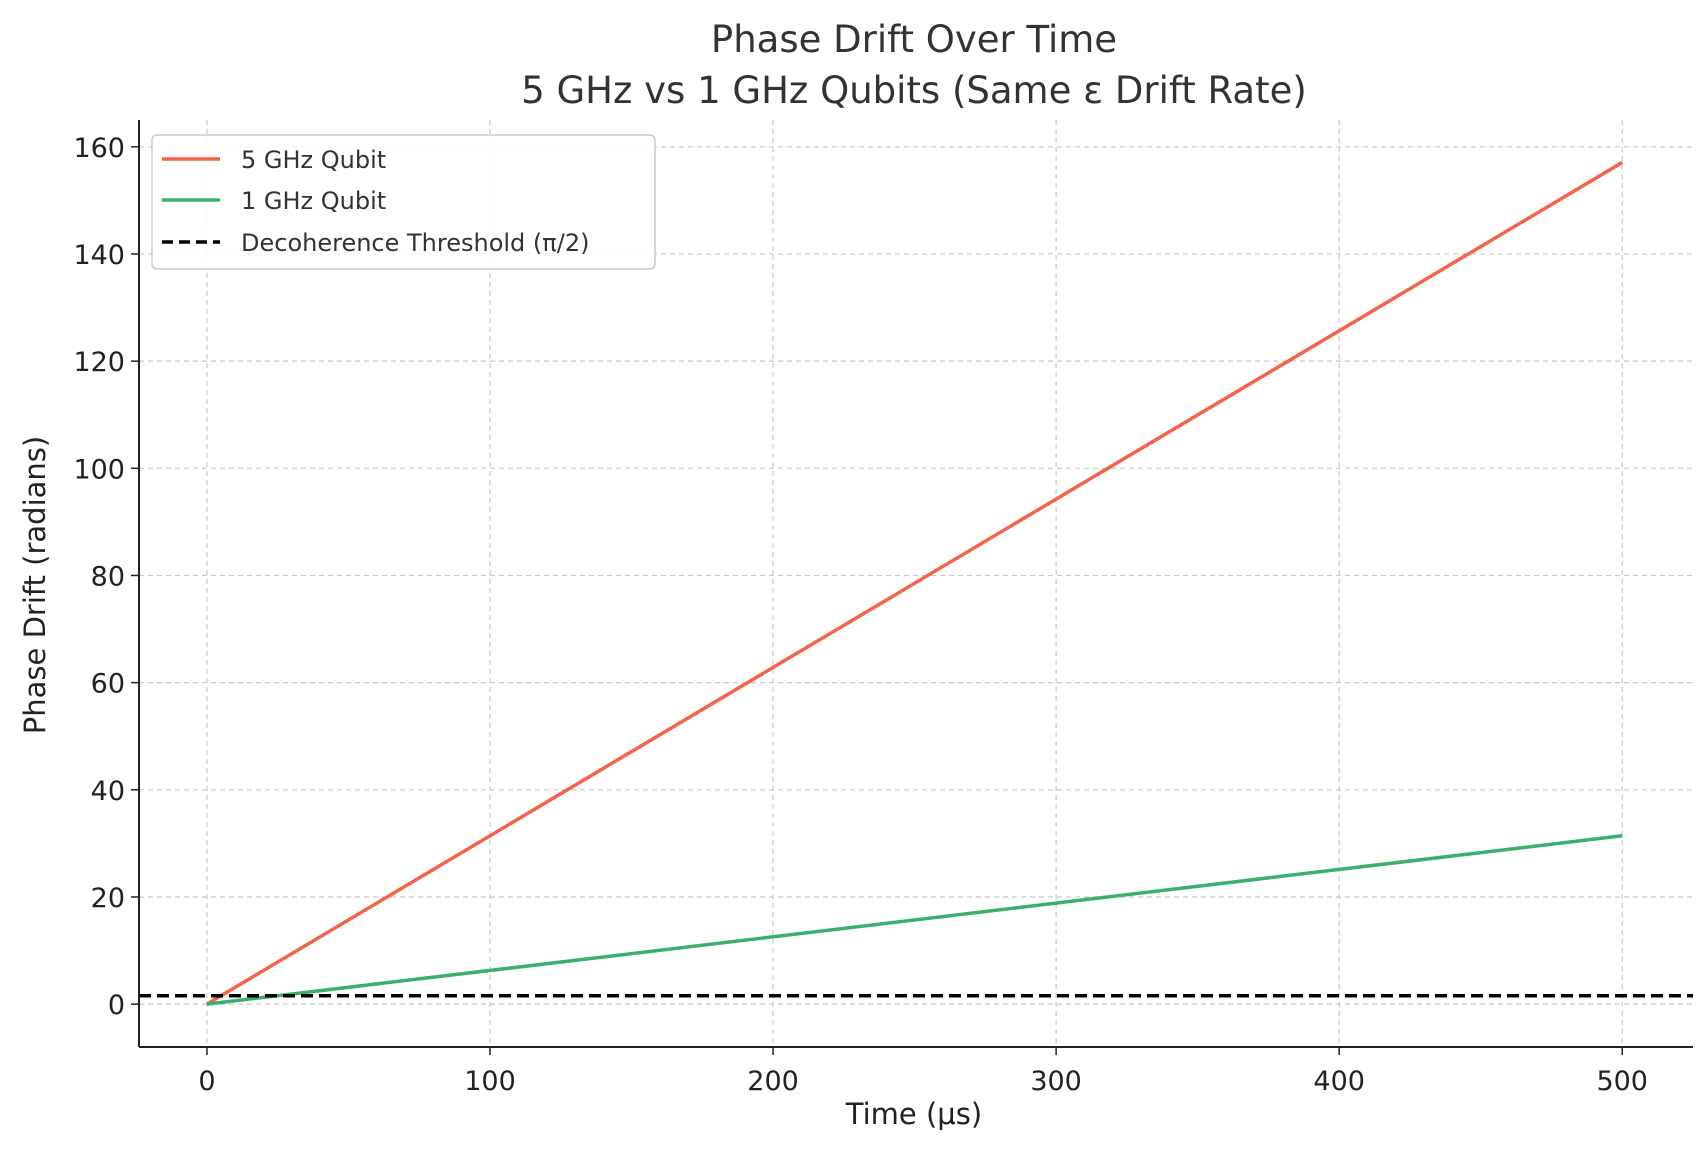 This screenshot has height=1151, width=1707. I want to click on y-tick-label: 20, so click(108, 898).